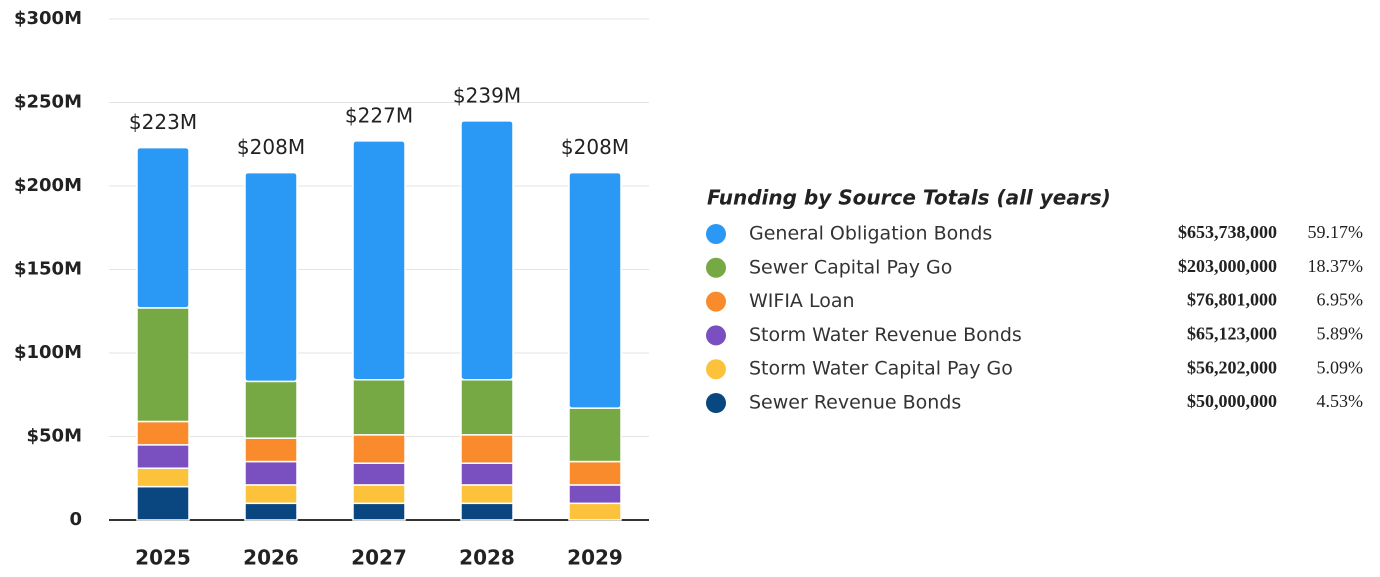 The width and height of the screenshot is (1380, 577). What do you see at coordinates (1340, 300) in the screenshot?
I see `legend-share: 6.95%` at bounding box center [1340, 300].